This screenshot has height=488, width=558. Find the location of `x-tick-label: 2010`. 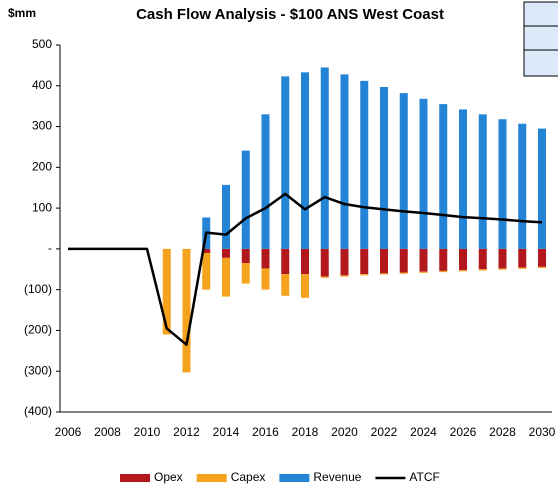

x-tick-label: 2010 is located at coordinates (147, 432).